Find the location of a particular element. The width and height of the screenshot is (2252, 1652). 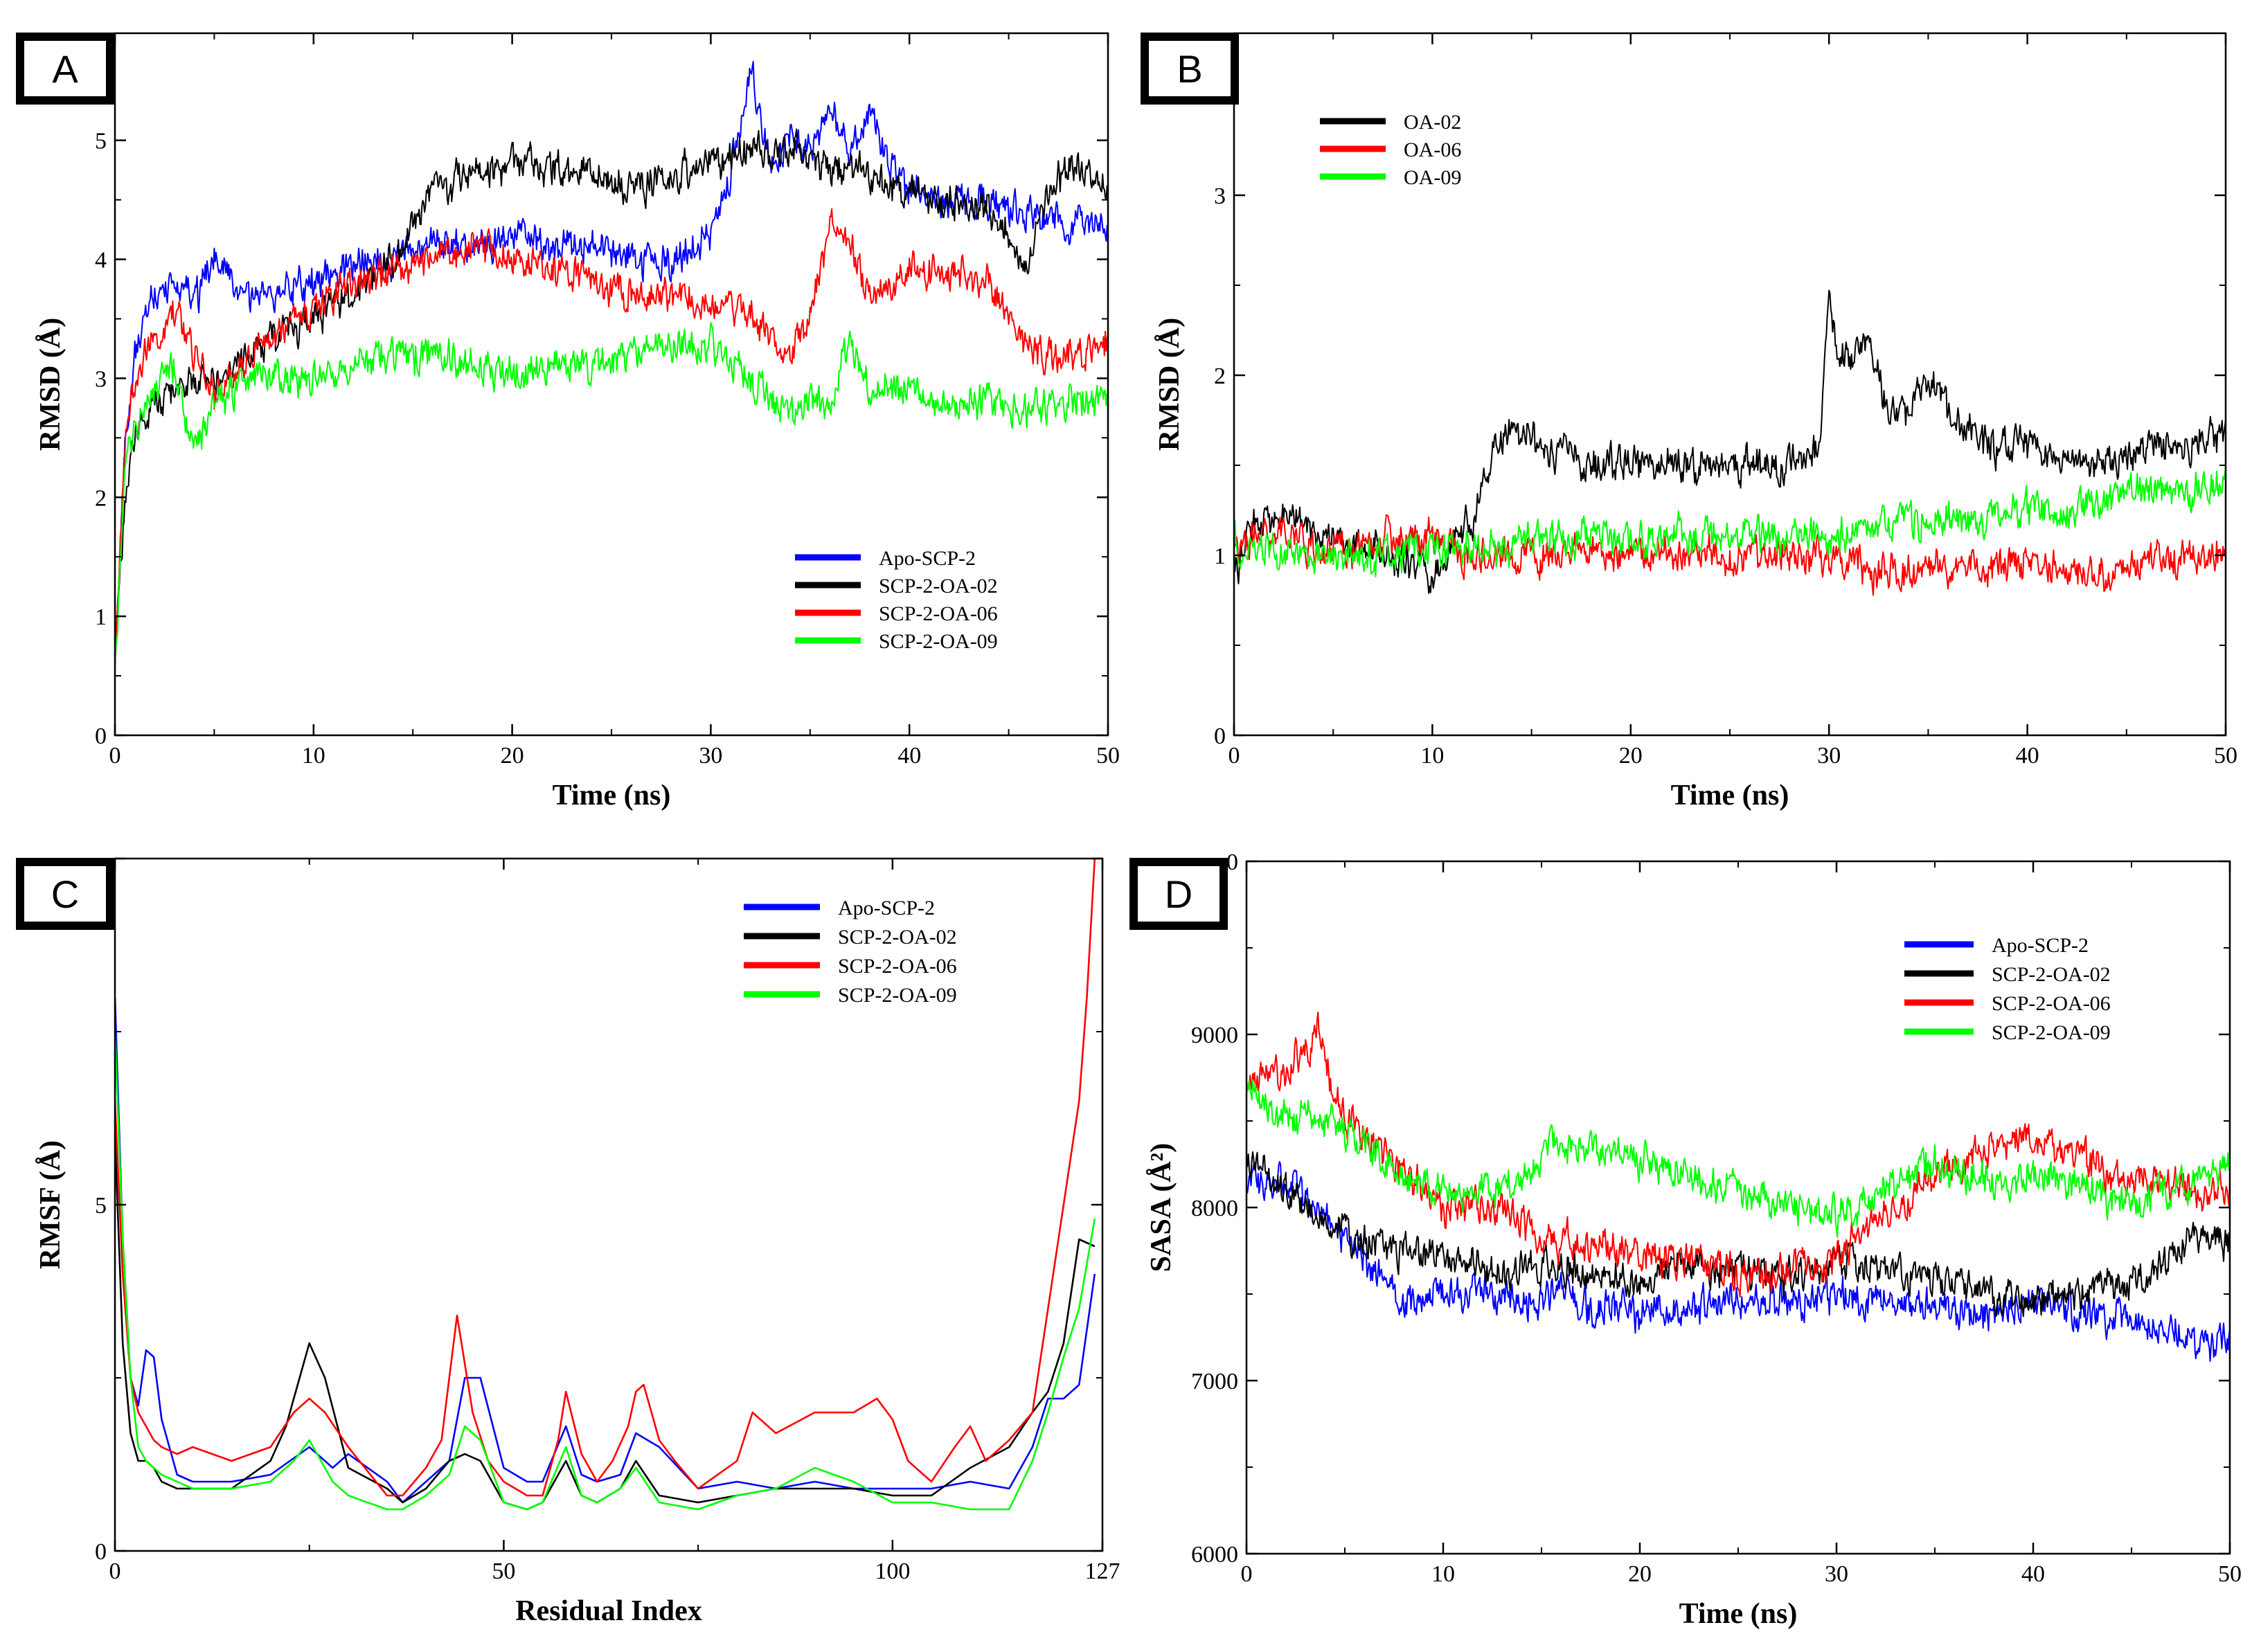

x-axis-title: Residual Index is located at coordinates (608, 1611).